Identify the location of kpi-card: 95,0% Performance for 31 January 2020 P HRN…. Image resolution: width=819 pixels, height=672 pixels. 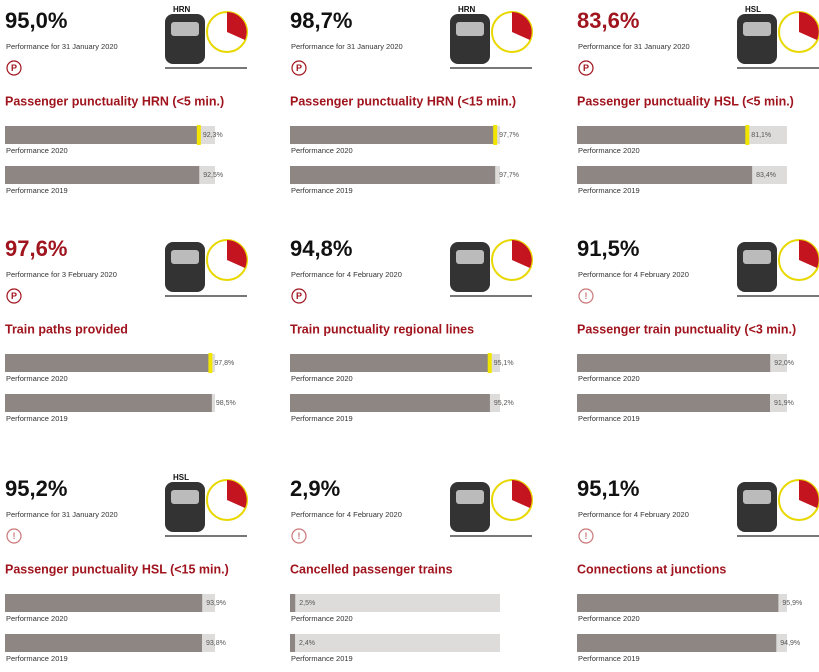
(126, 100).